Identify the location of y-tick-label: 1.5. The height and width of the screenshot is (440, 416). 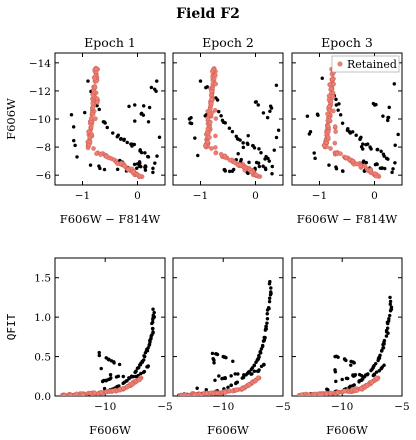
(42, 279).